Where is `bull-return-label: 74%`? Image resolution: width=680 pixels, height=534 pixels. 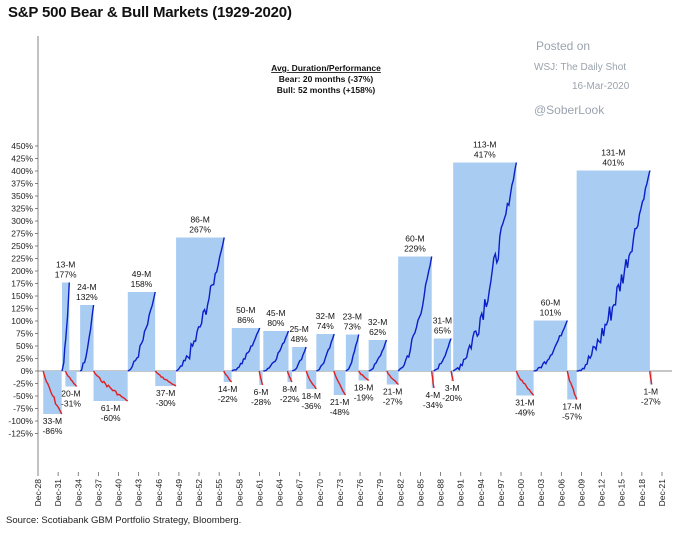 bull-return-label: 74% is located at coordinates (325, 326).